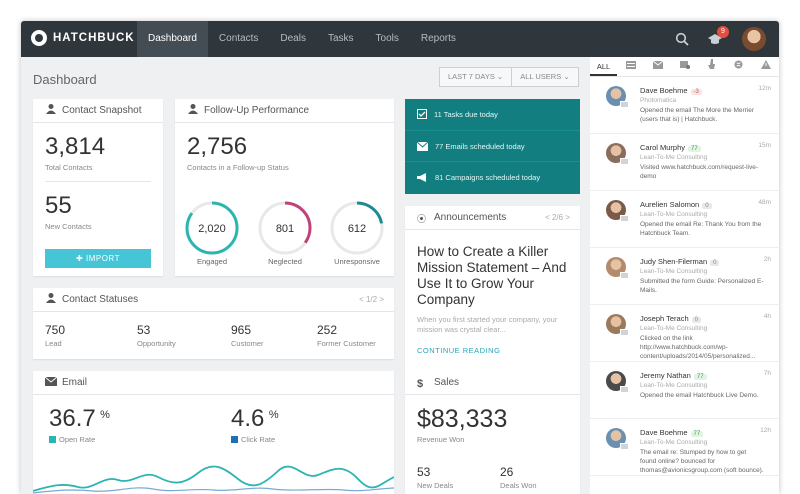 Image resolution: width=800 pixels, height=494 pixels. I want to click on deals-won-value: 26, so click(507, 472).